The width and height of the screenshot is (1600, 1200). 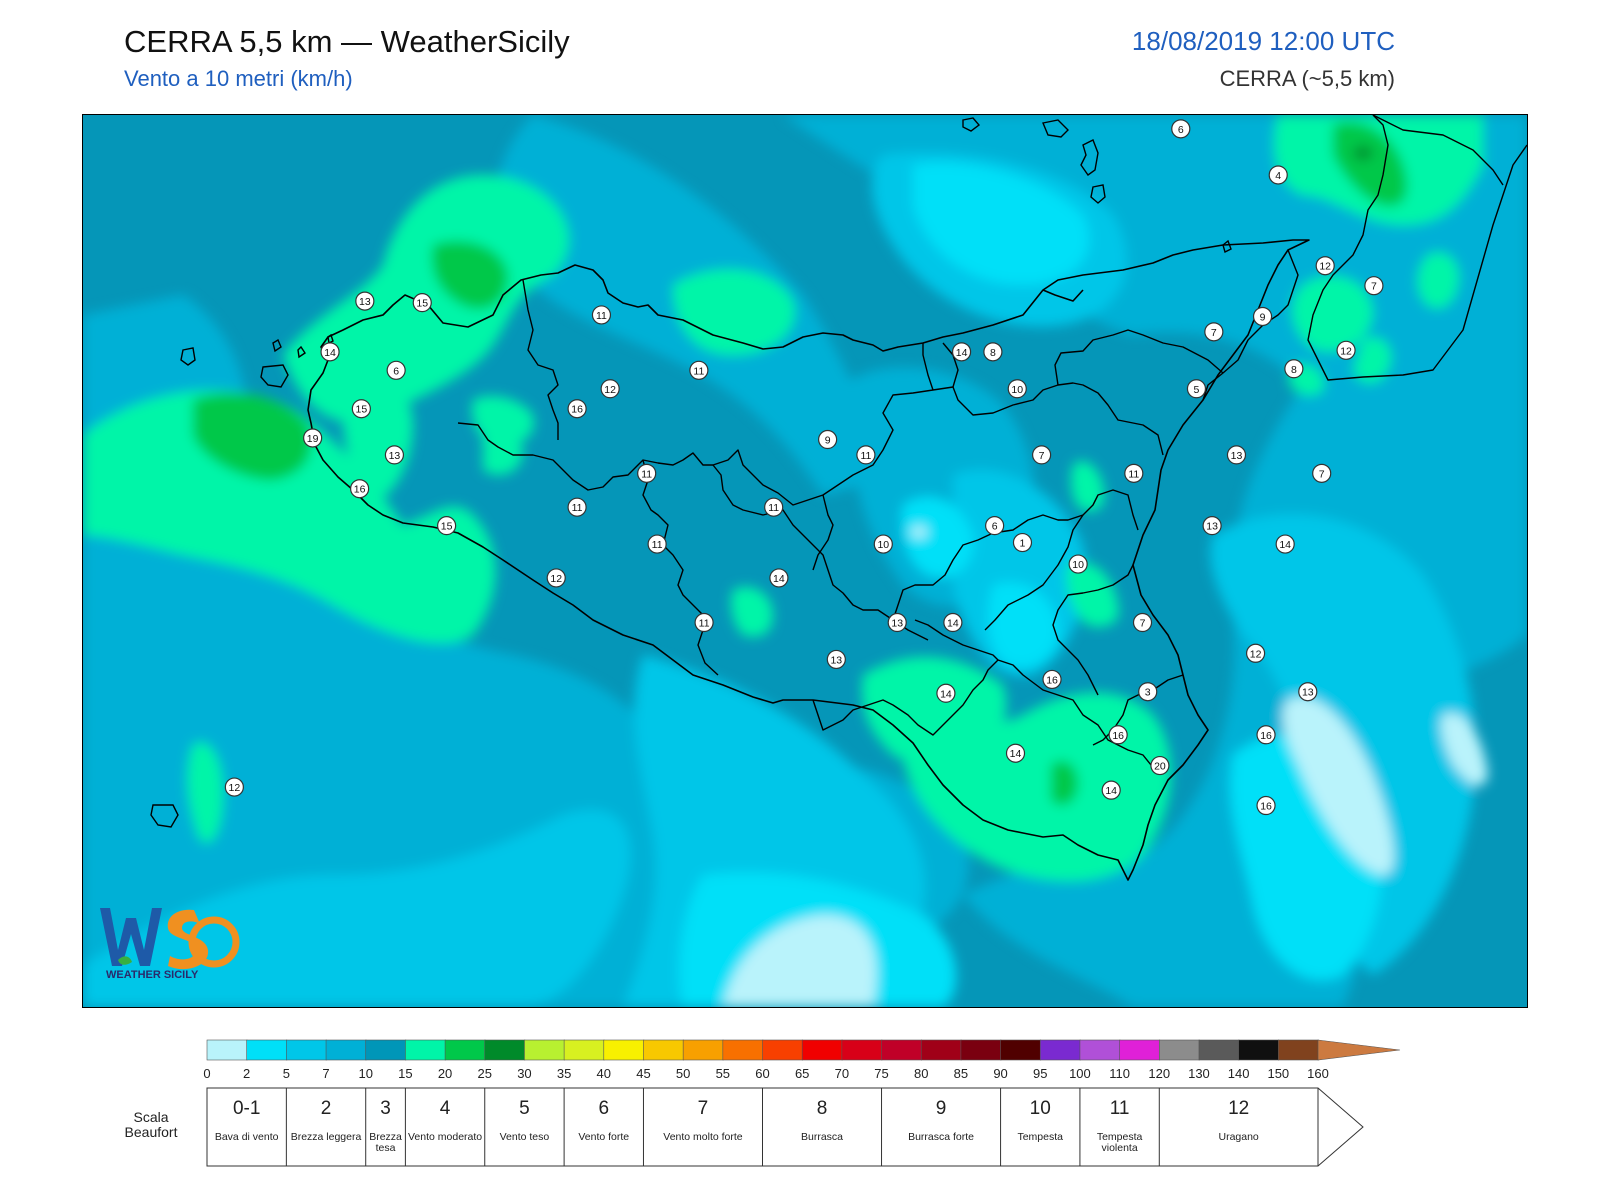 I want to click on colorbar-tick-label: 0, so click(x=207, y=1073).